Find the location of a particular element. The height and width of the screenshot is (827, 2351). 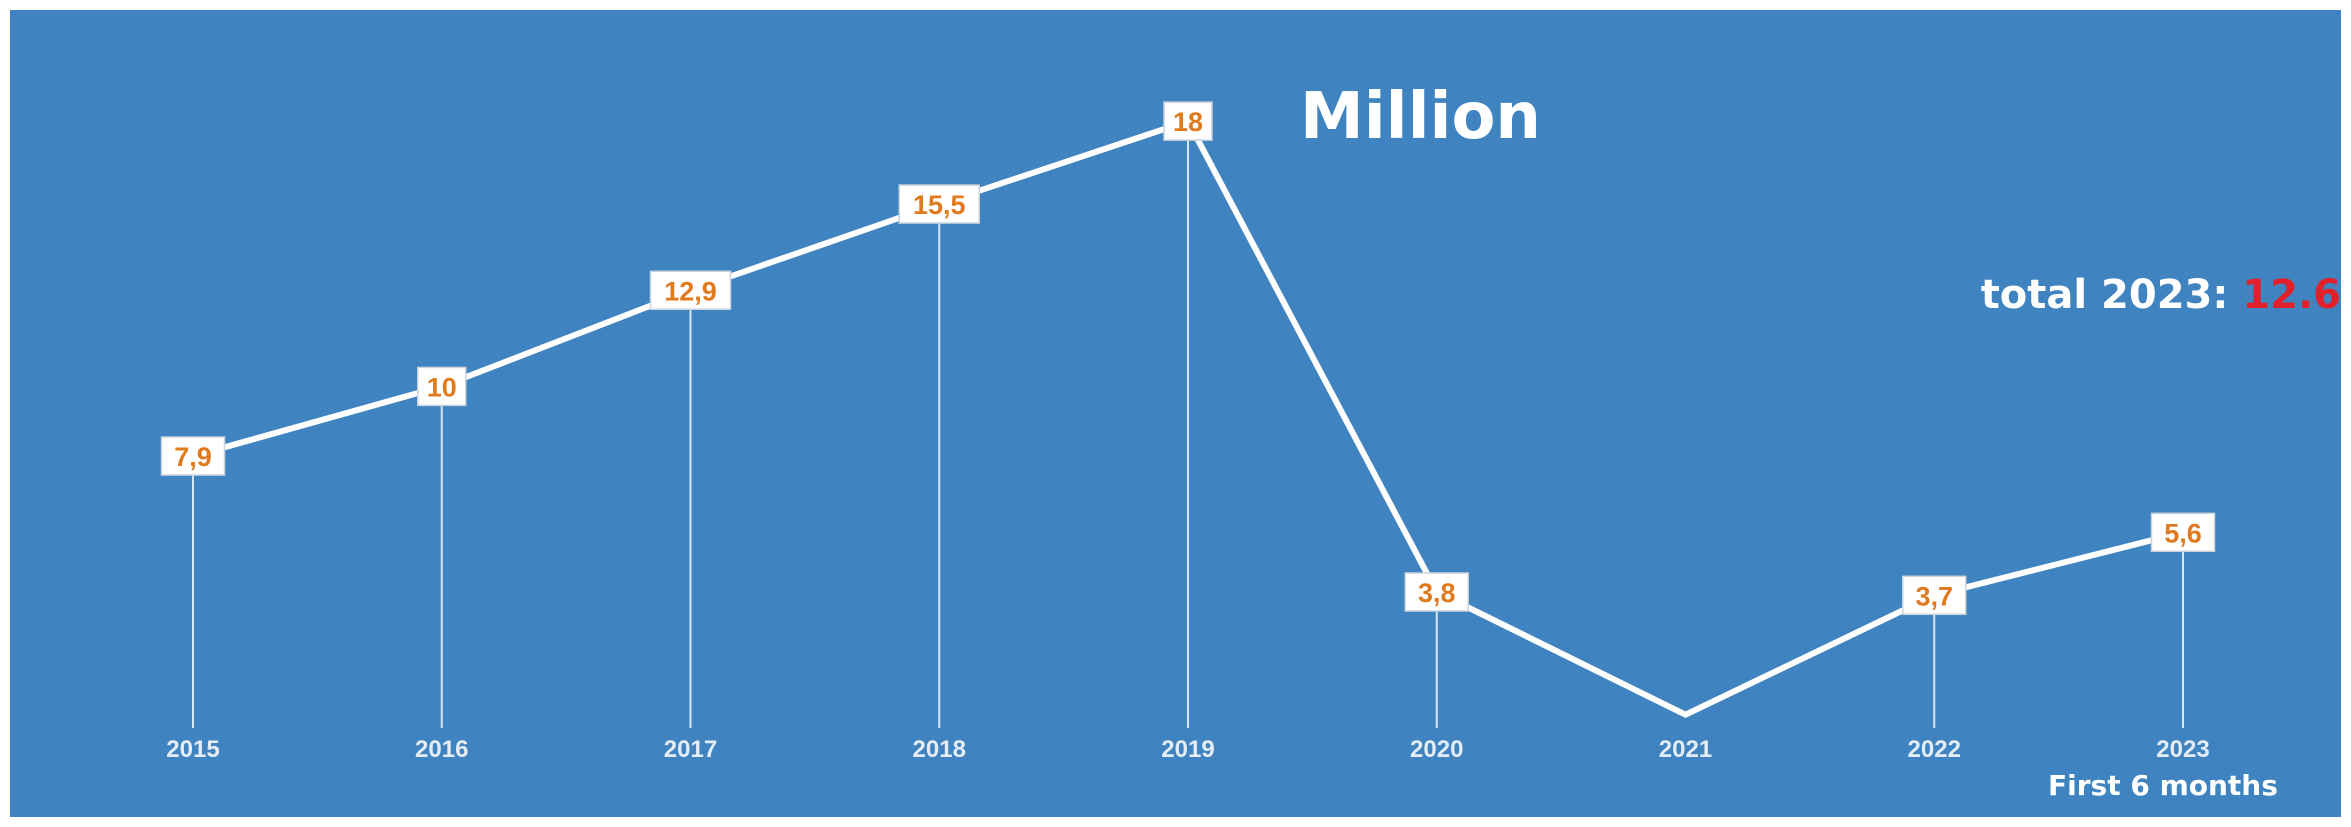

data-label-box-2022 is located at coordinates (1934, 595).